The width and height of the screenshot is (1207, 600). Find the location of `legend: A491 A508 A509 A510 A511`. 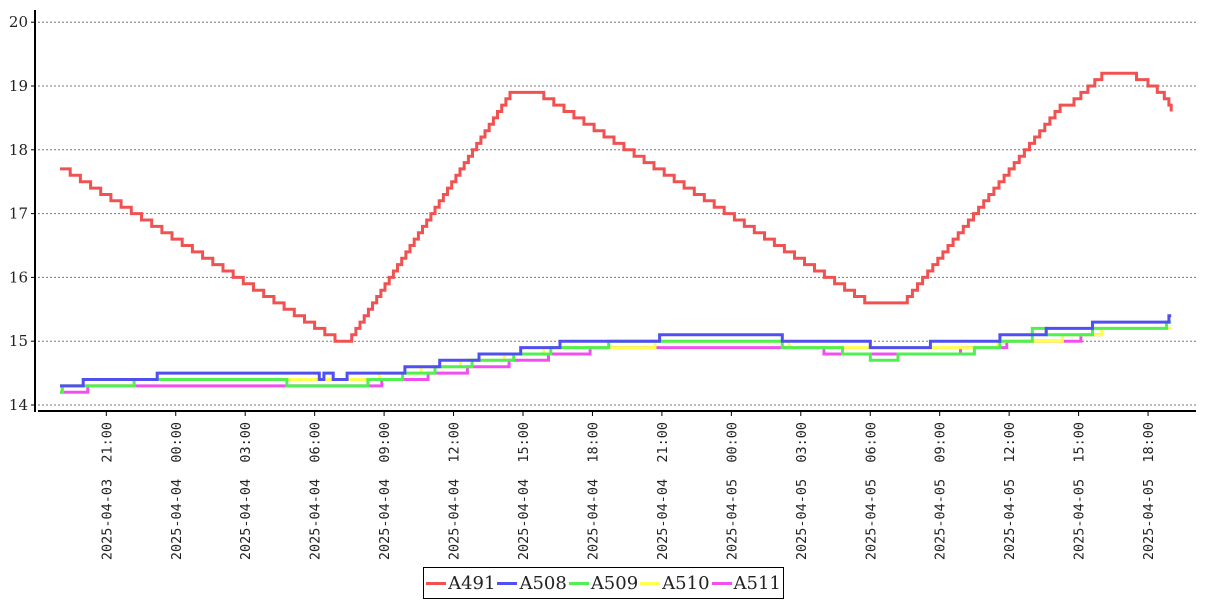

legend: A491 A508 A509 A510 A511 is located at coordinates (603, 583).